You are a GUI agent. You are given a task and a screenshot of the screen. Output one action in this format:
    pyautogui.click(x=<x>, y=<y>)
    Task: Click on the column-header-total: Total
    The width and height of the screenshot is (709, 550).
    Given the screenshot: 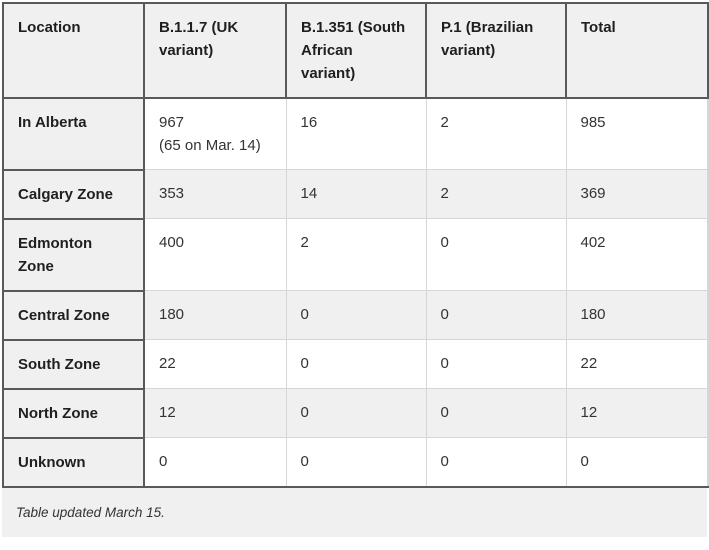 What is the action you would take?
    pyautogui.click(x=637, y=50)
    